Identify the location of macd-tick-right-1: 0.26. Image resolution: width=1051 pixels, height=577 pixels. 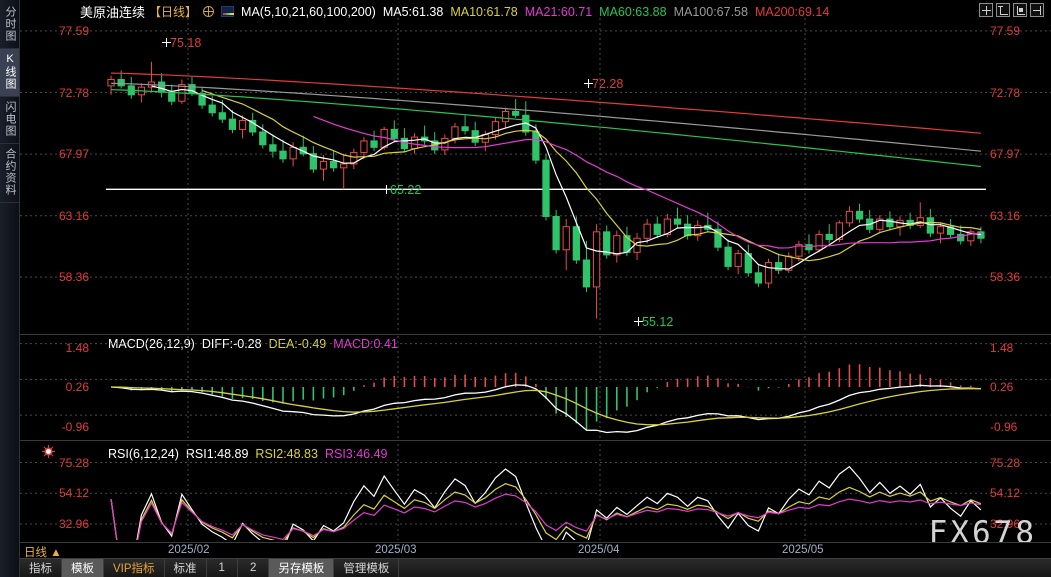
(1002, 387).